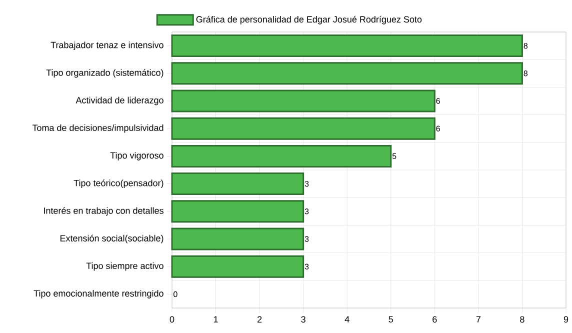 This screenshot has height=333, width=572. I want to click on data-label: 0, so click(176, 294).